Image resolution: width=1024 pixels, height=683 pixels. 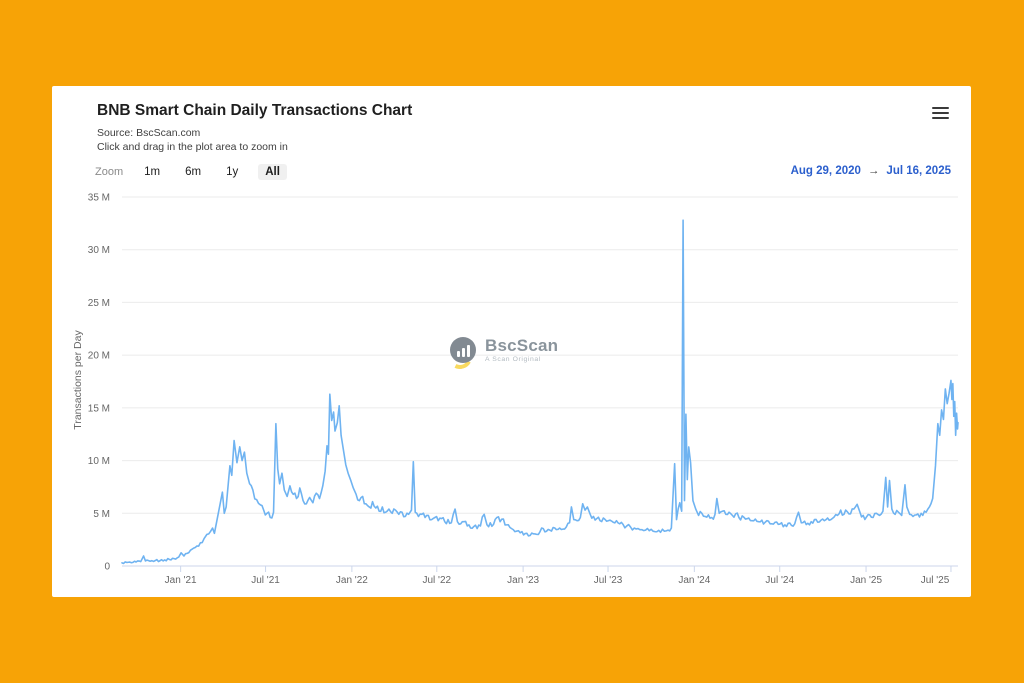 I want to click on range-to-date: Jul 16, 2025, so click(x=918, y=171).